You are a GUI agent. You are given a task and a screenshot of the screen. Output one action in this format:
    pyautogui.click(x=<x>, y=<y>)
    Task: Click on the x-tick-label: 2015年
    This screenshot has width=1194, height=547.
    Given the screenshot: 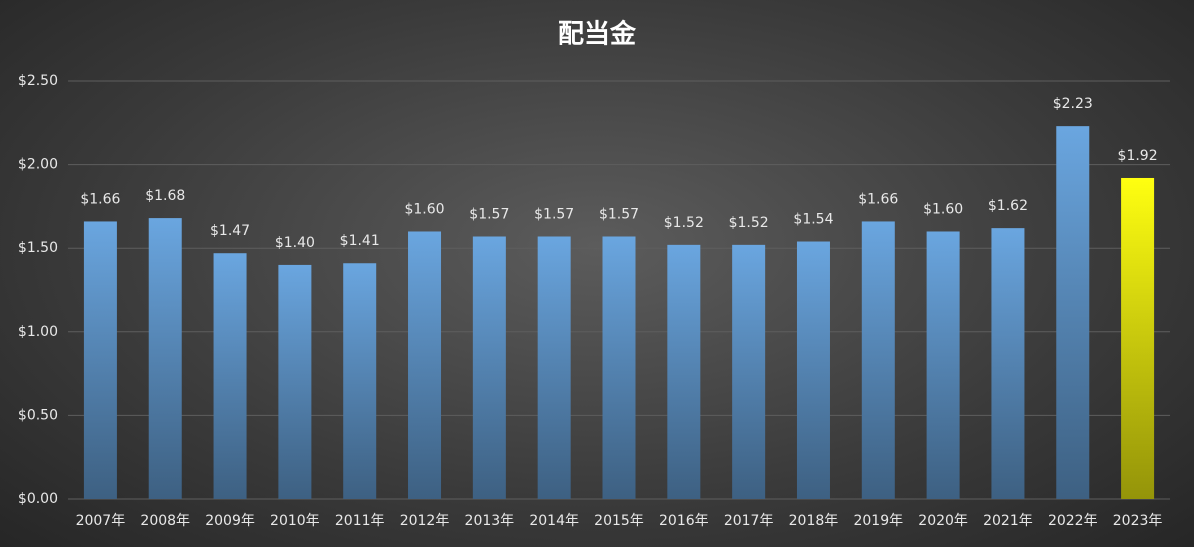 What is the action you would take?
    pyautogui.click(x=619, y=521)
    